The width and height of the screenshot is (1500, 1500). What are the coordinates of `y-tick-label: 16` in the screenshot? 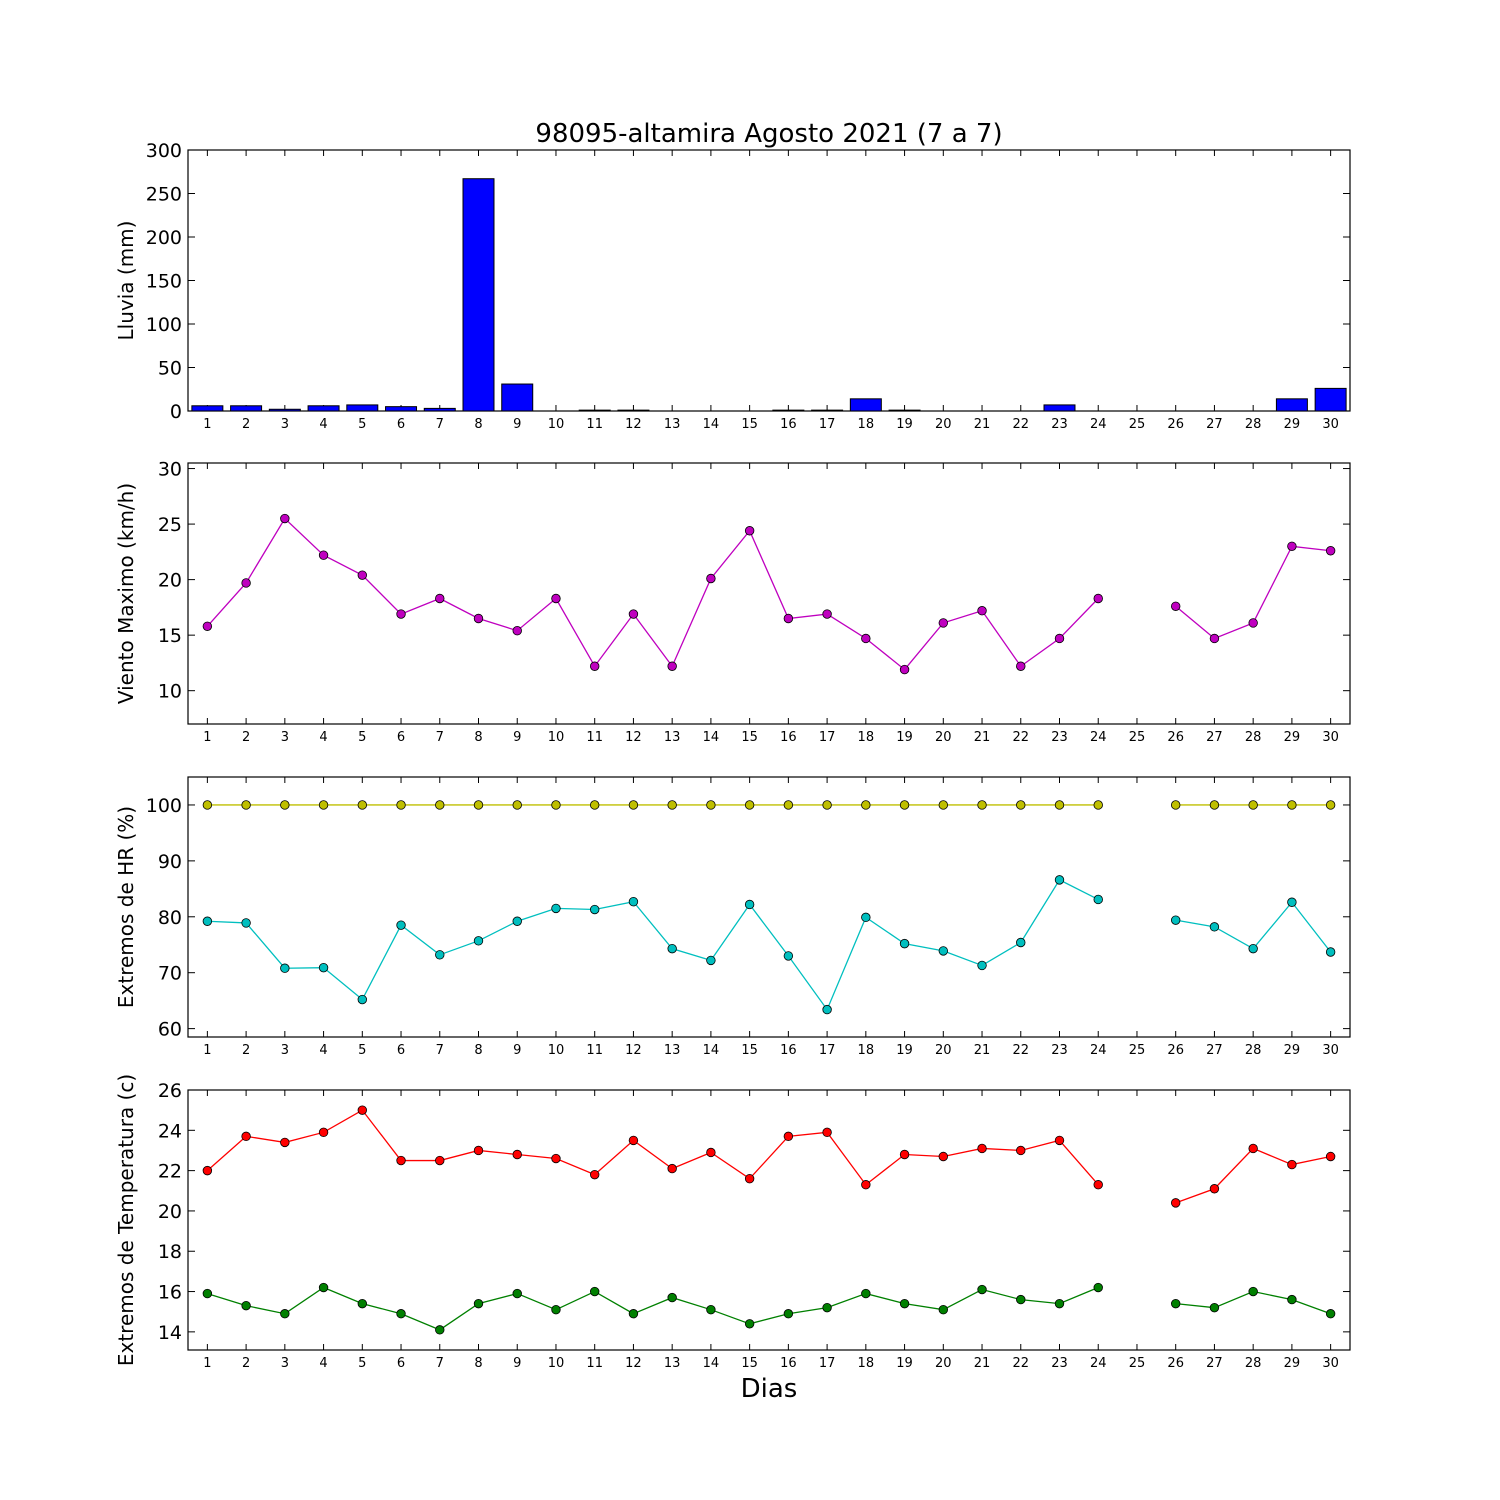 It's located at (170, 1293).